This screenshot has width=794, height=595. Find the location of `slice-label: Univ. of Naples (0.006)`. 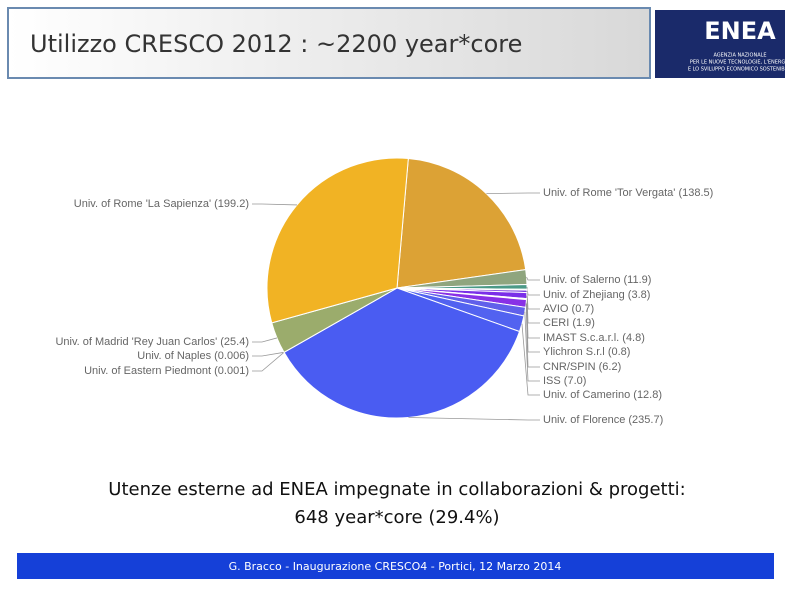

slice-label: Univ. of Naples (0.006) is located at coordinates (193, 356).